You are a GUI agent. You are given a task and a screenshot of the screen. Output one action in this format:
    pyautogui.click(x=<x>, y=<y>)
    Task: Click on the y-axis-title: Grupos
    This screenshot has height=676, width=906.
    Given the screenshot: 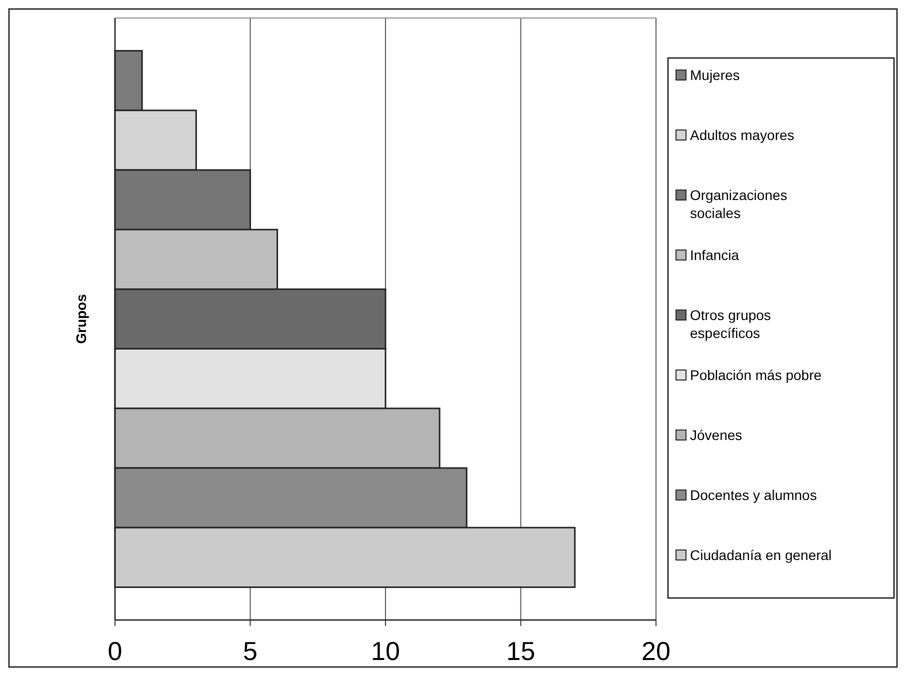 What is the action you would take?
    pyautogui.click(x=81, y=319)
    